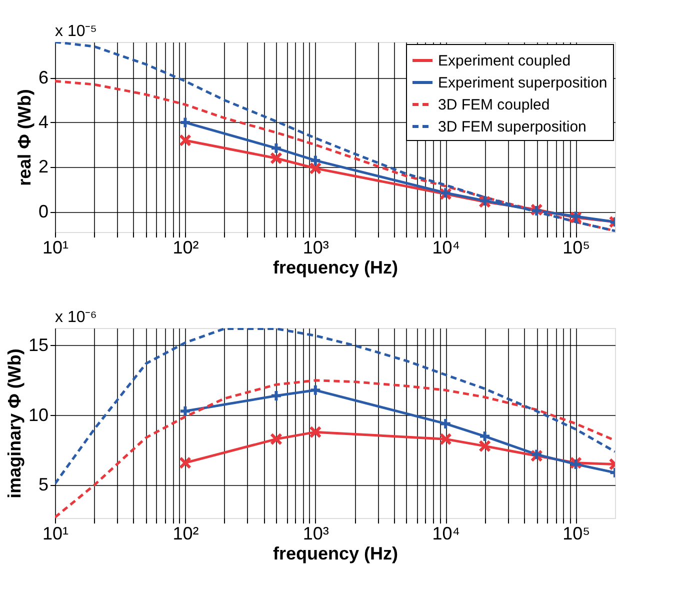  What do you see at coordinates (43, 77) in the screenshot?
I see `y-tick-label: 6` at bounding box center [43, 77].